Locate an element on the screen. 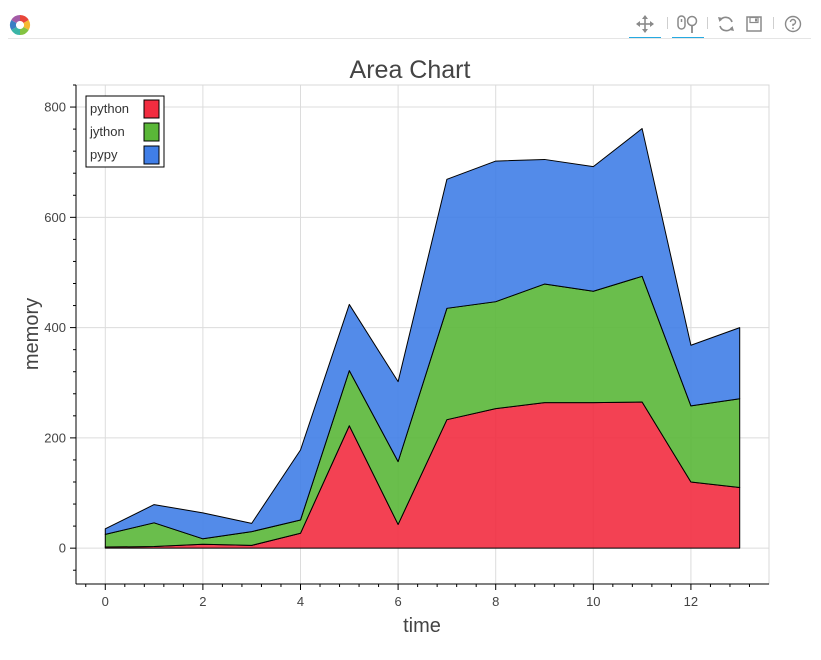  legend-label: jython is located at coordinates (107, 131).